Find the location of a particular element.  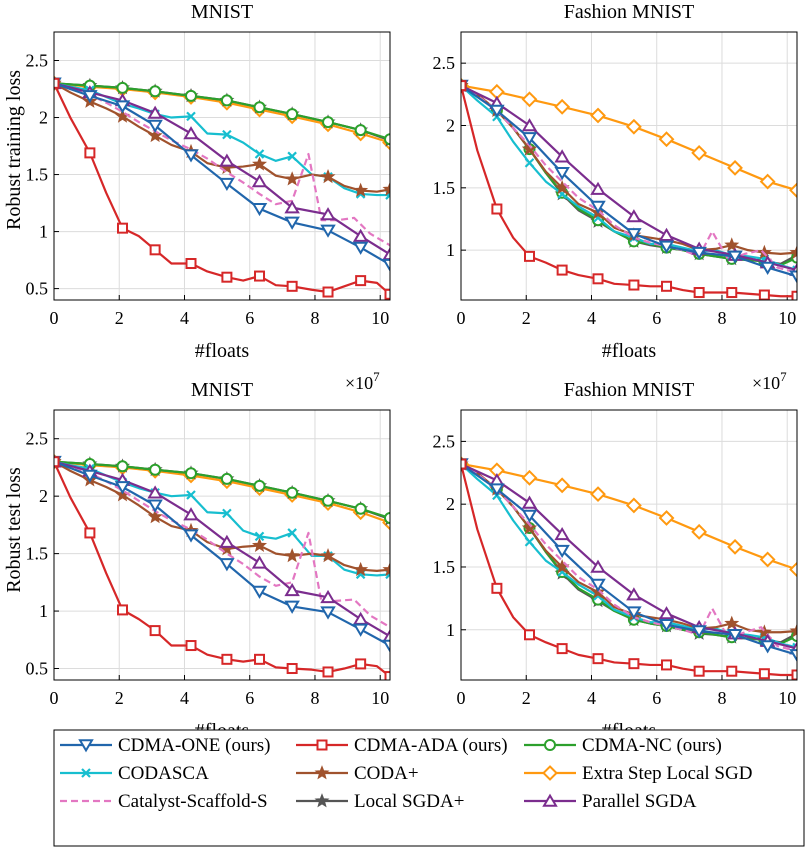

legend-item-parallel: Parallel SGDA is located at coordinates (610, 801).